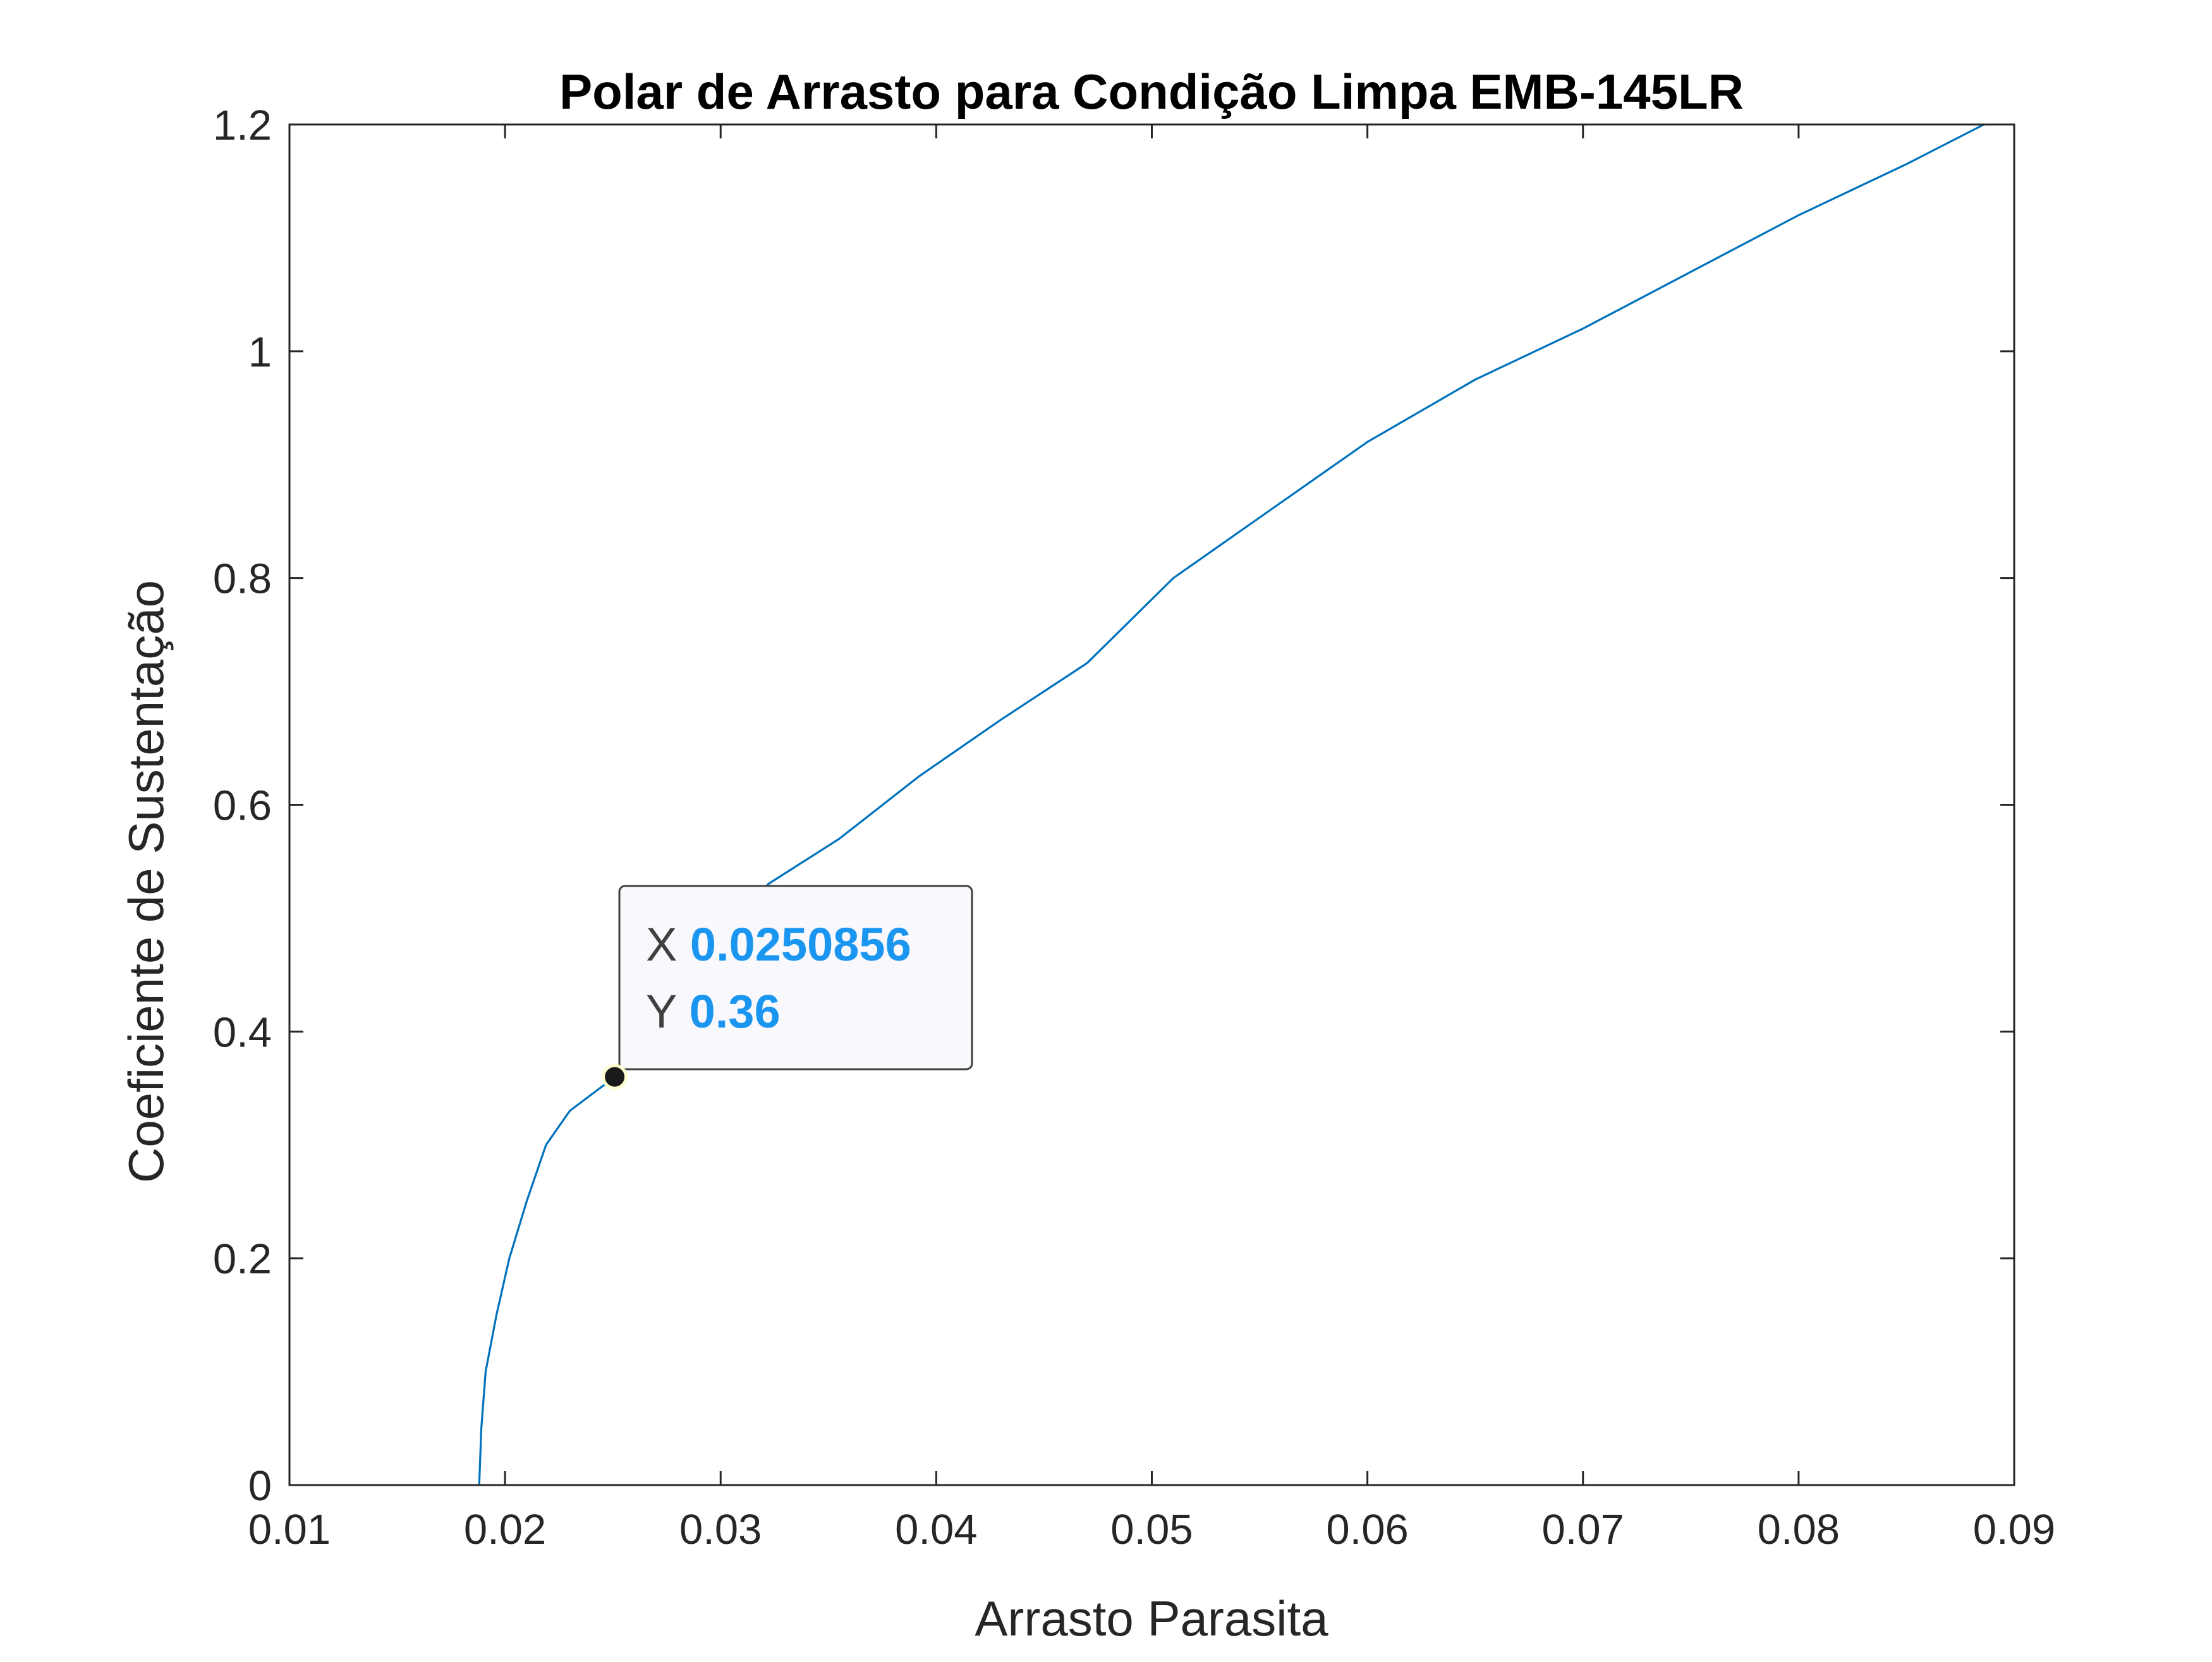 The image size is (2212, 1662). I want to click on x-tick-label: 0.06, so click(1367, 1529).